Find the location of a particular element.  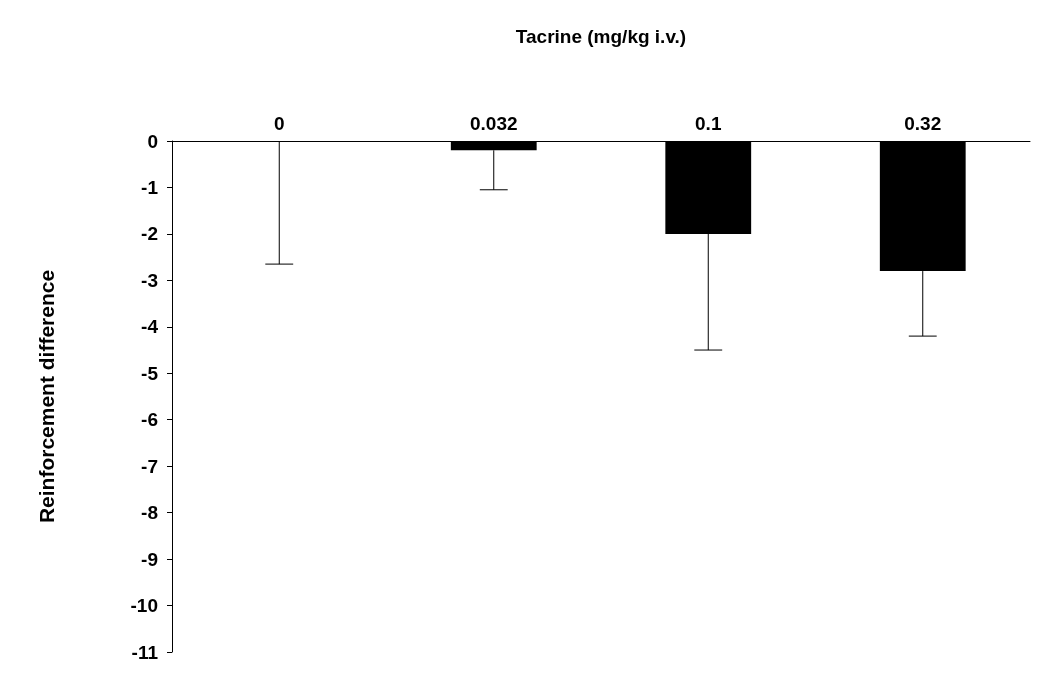

y-tick-label: -7 is located at coordinates (149, 466).